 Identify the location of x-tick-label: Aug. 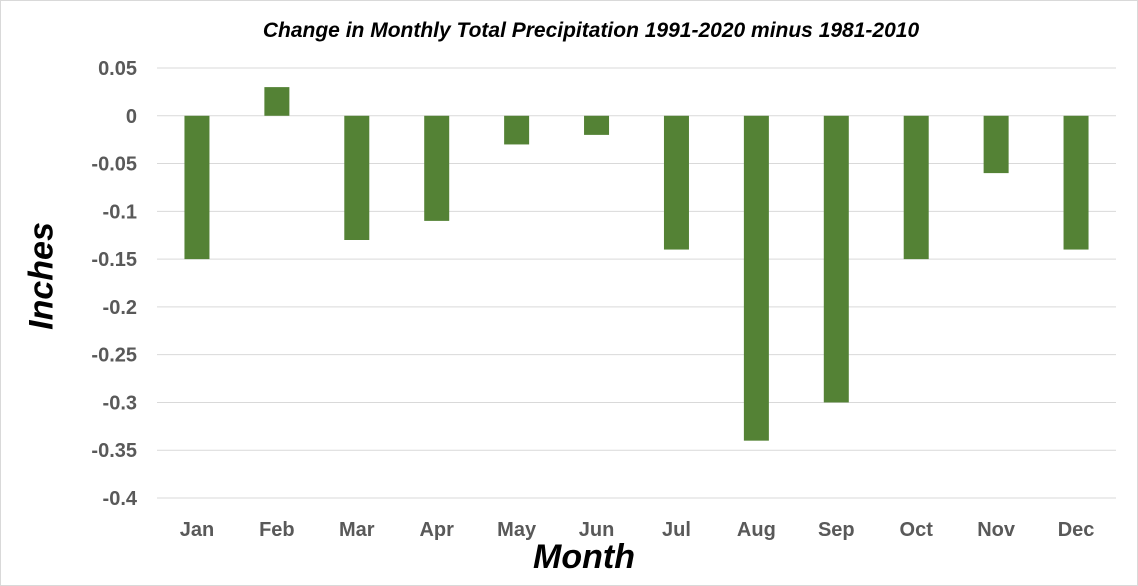
(756, 530).